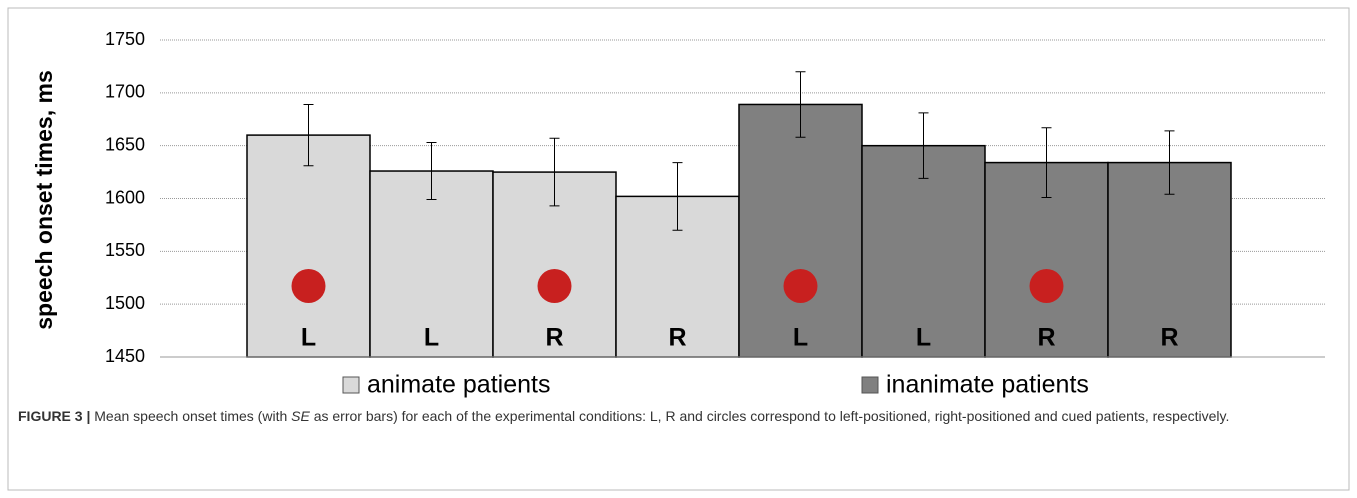 The width and height of the screenshot is (1357, 498). I want to click on caption-label: FIGURE 3 |, so click(54, 416).